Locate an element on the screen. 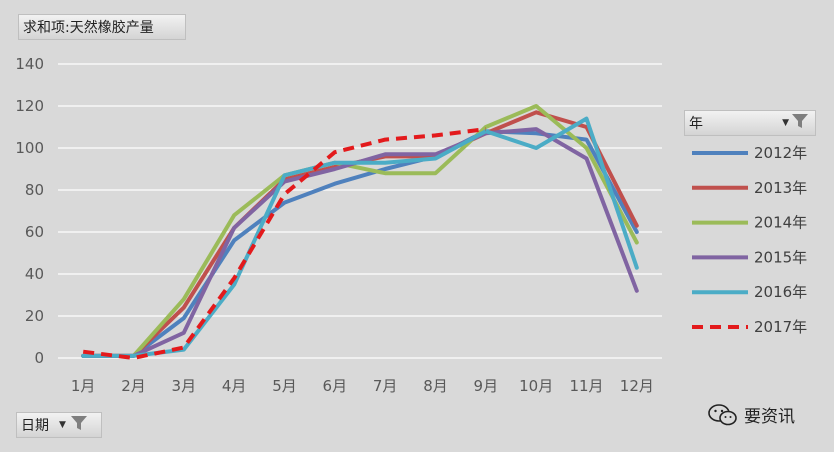 The width and height of the screenshot is (834, 452). x-tick-label: 12月 is located at coordinates (637, 386).